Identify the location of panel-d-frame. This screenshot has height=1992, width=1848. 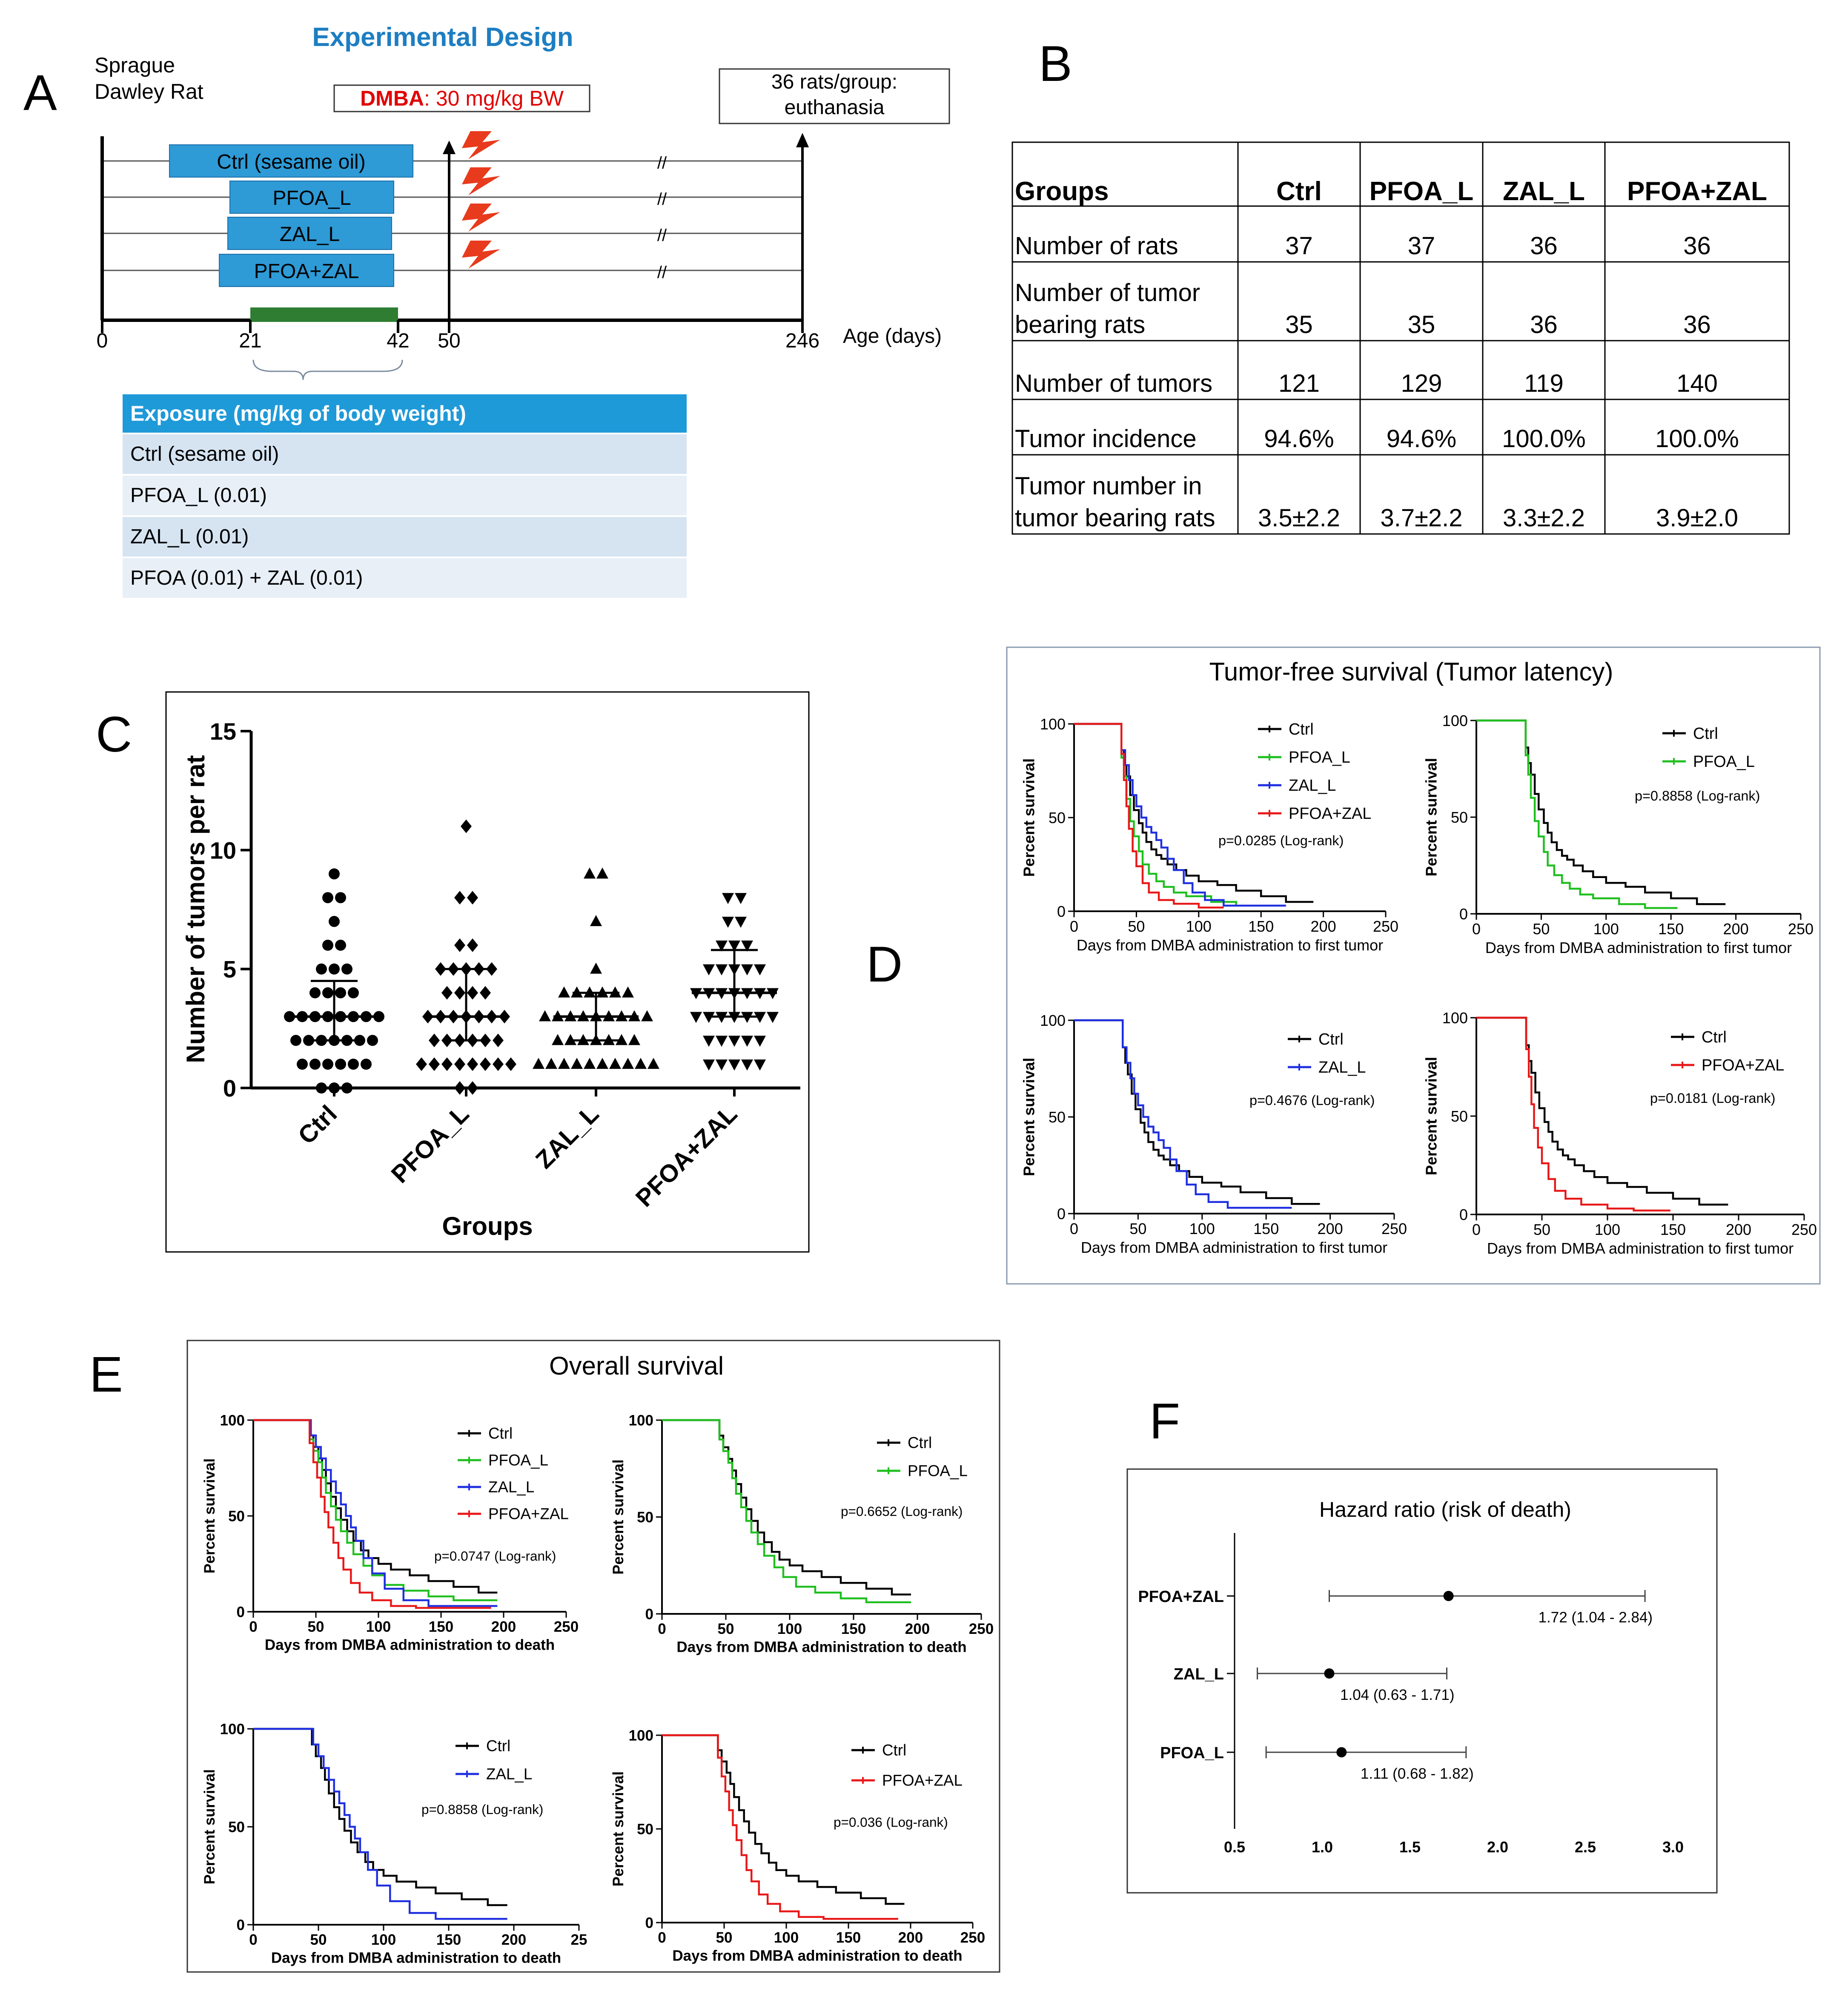
(1414, 966).